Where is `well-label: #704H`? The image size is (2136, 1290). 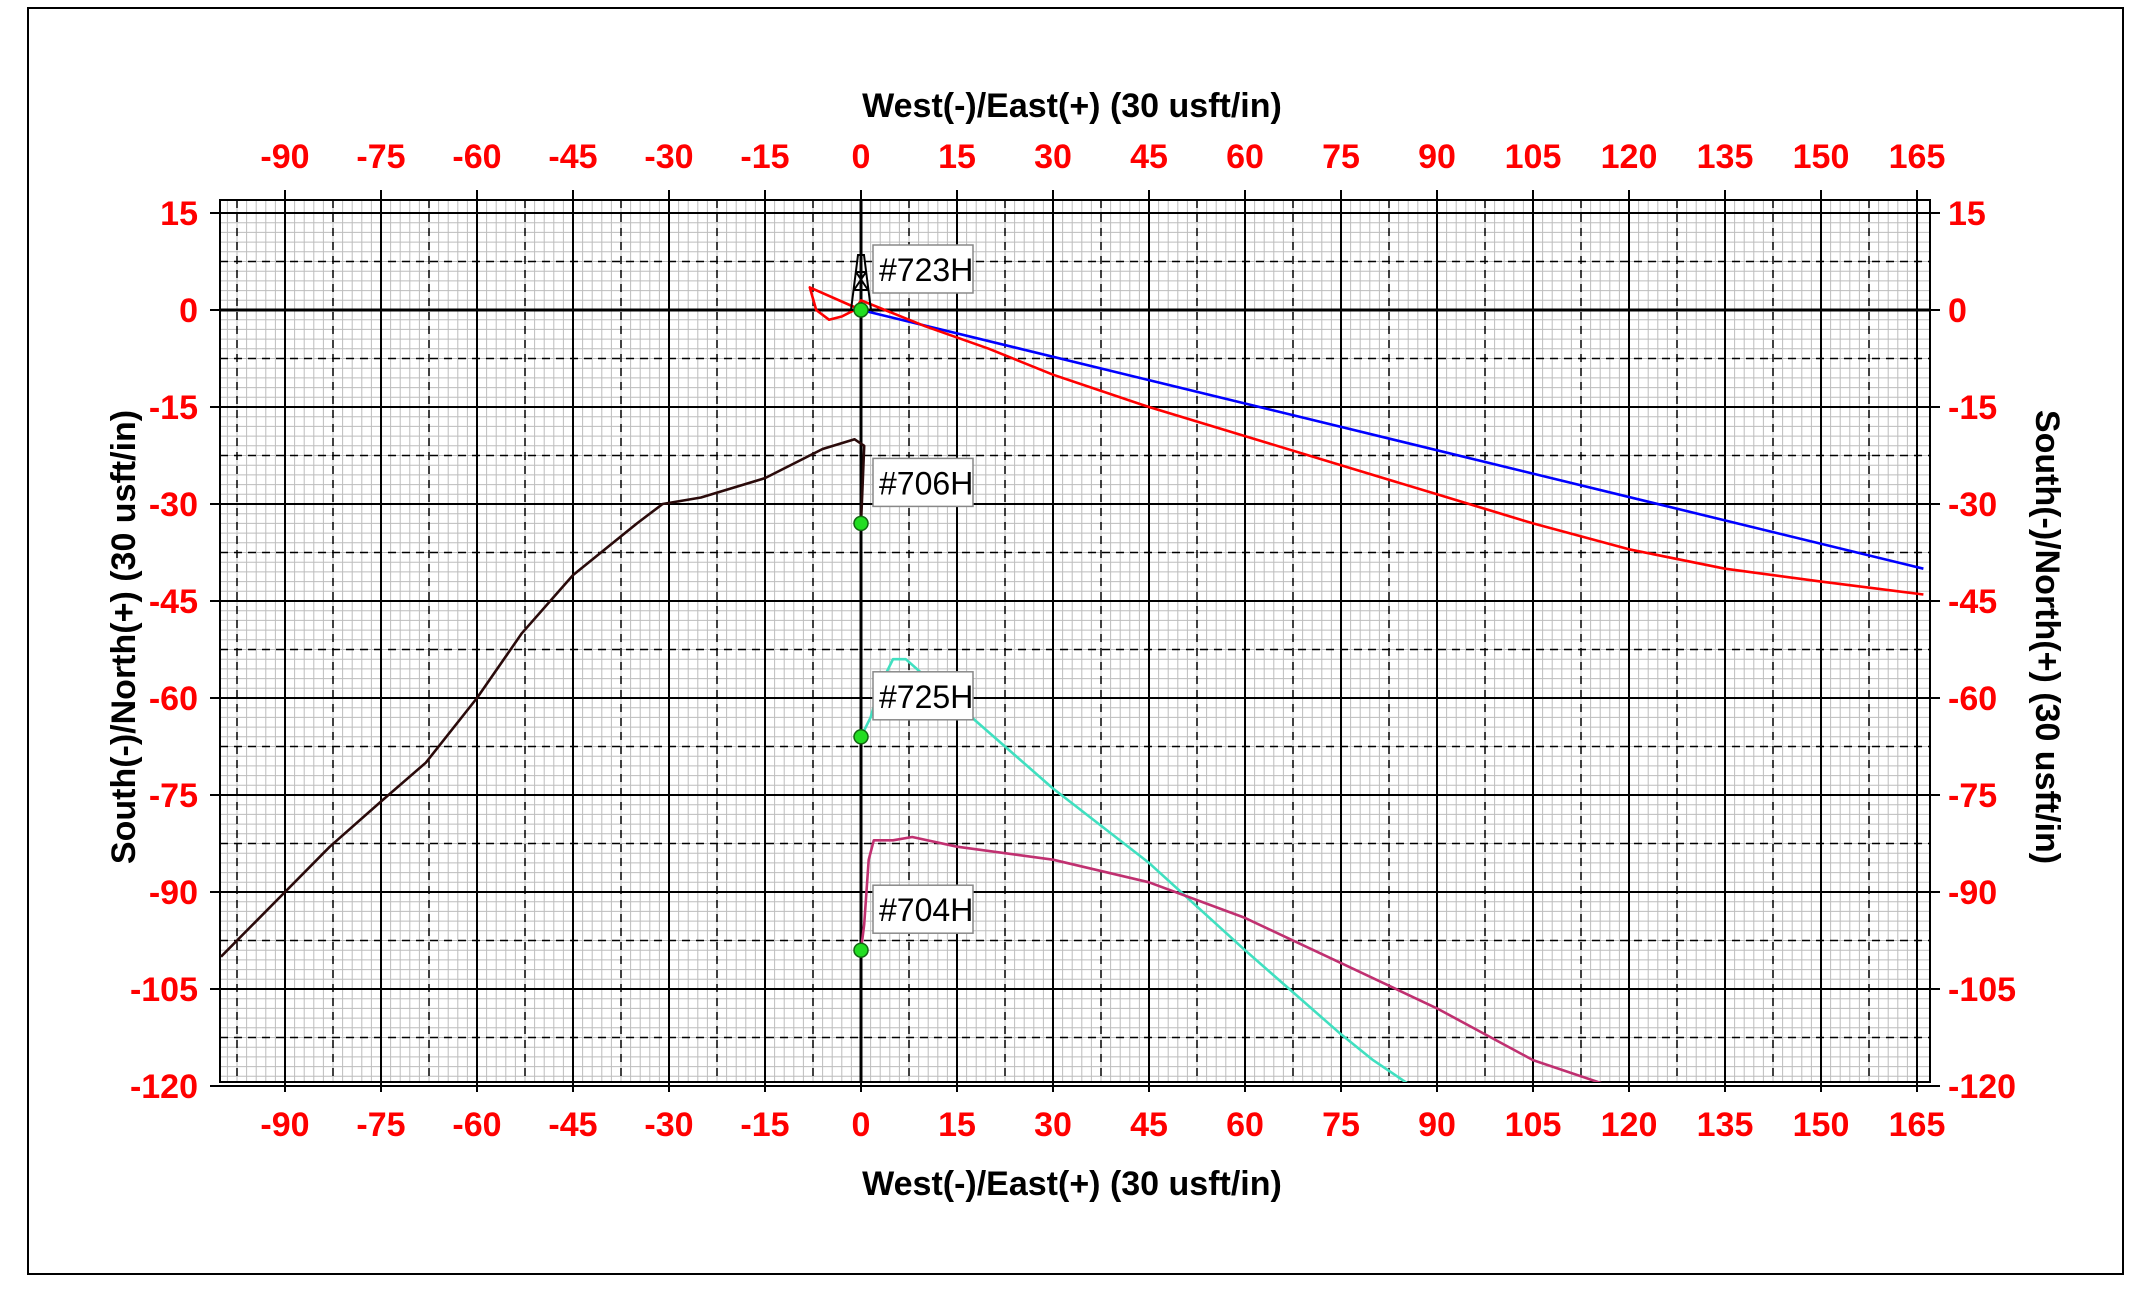 well-label: #704H is located at coordinates (923, 909).